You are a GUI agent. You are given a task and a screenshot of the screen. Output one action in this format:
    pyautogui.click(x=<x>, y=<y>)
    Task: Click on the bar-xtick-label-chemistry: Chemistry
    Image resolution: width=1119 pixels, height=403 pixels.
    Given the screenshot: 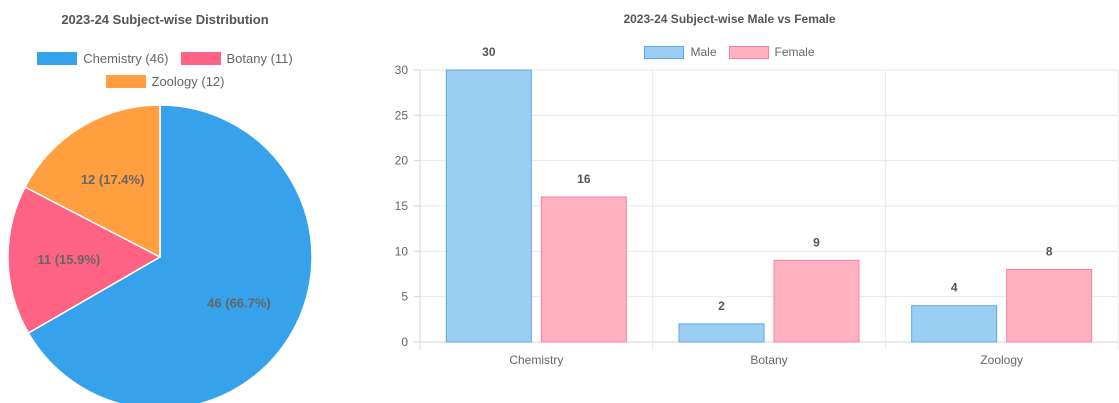 What is the action you would take?
    pyautogui.click(x=536, y=360)
    